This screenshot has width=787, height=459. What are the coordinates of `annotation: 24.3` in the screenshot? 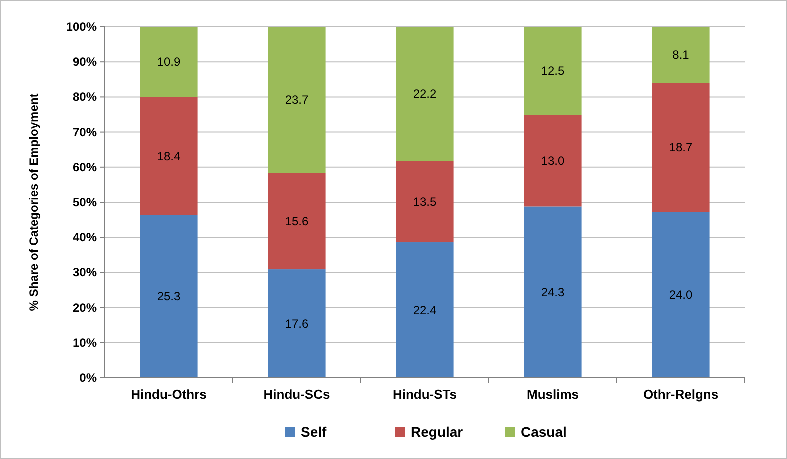 It's located at (553, 292).